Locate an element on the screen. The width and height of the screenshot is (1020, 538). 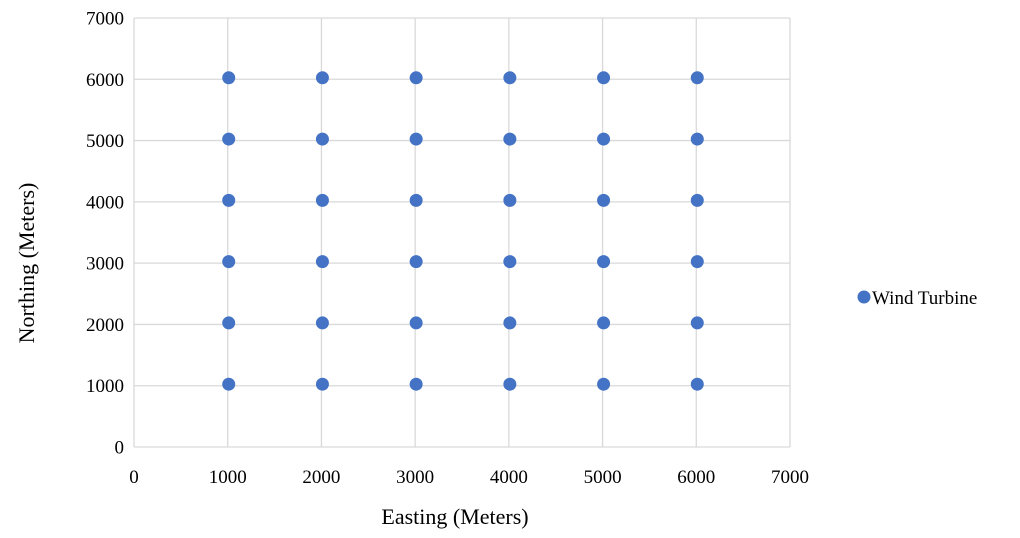
legend-label: Wind Turbine is located at coordinates (924, 298).